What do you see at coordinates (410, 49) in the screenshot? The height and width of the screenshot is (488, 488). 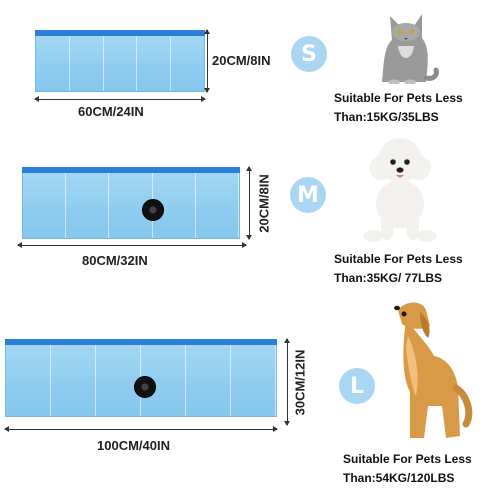 I see `cat-image` at bounding box center [410, 49].